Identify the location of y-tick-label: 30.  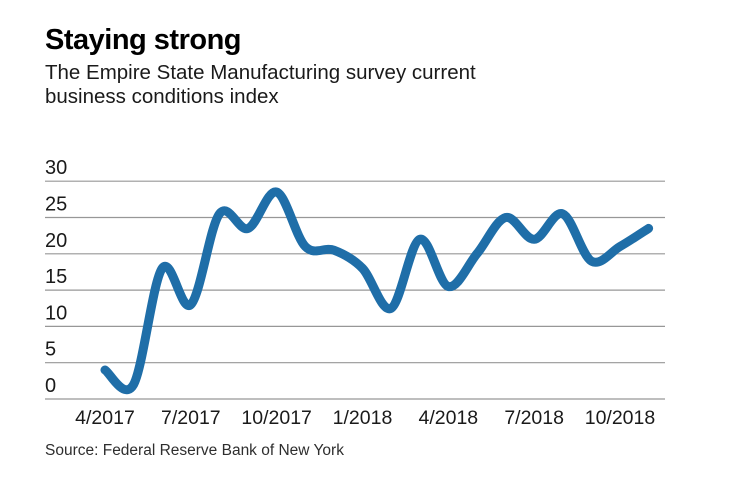
(56, 168).